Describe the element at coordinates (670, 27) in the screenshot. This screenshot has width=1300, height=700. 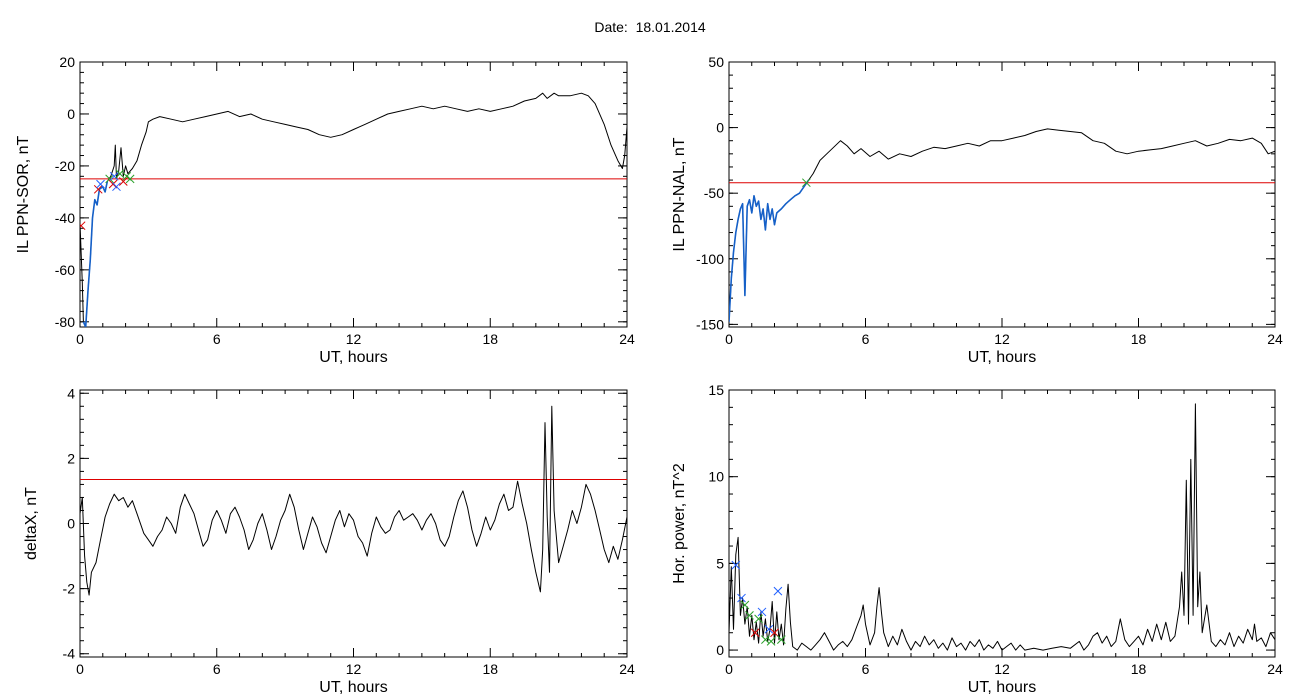
I see `date-value: 18.01.2014` at that location.